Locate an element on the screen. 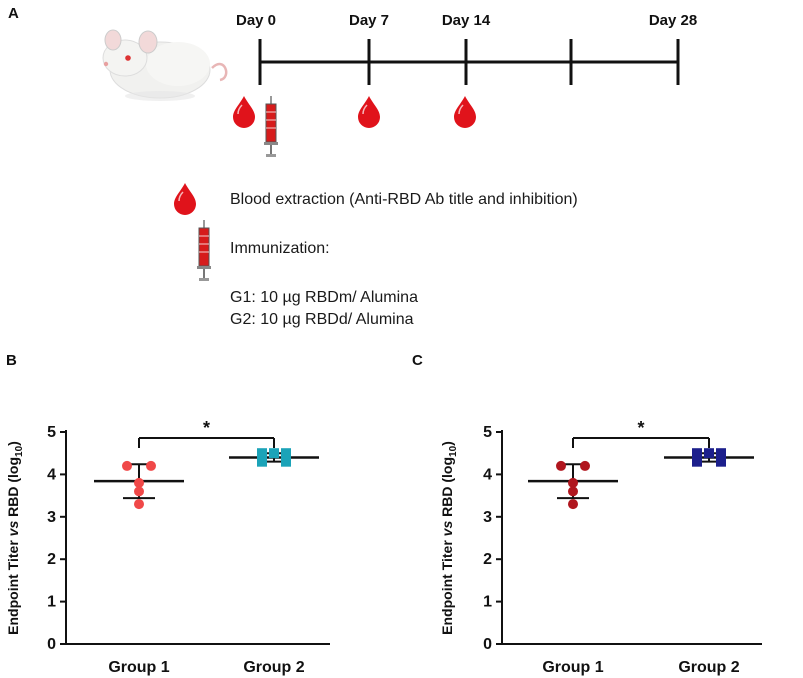 Image resolution: width=803 pixels, height=678 pixels. panel-c-letter: C is located at coordinates (417, 360).